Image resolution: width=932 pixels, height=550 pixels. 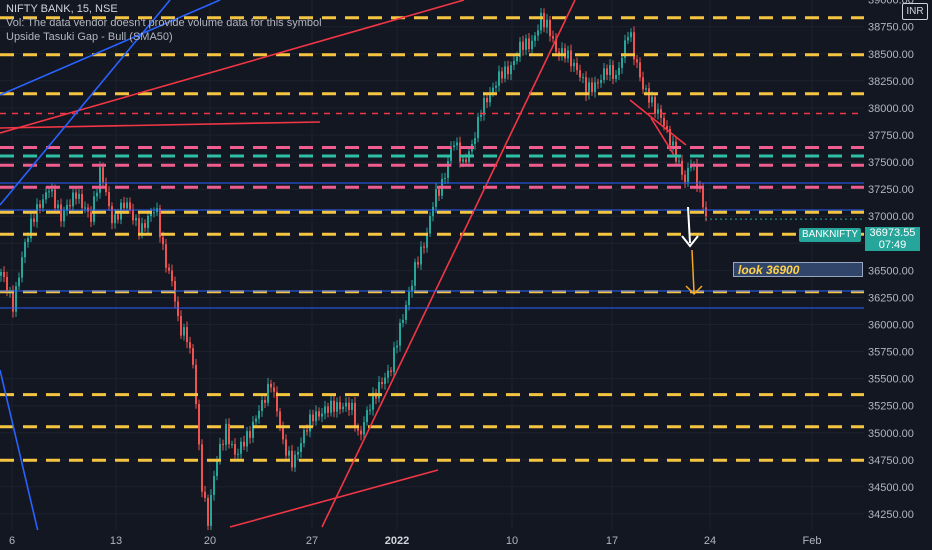 What do you see at coordinates (89, 37) in the screenshot?
I see `legend-indicator: Upside Tasuki Gap - Bull (SMA50)` at bounding box center [89, 37].